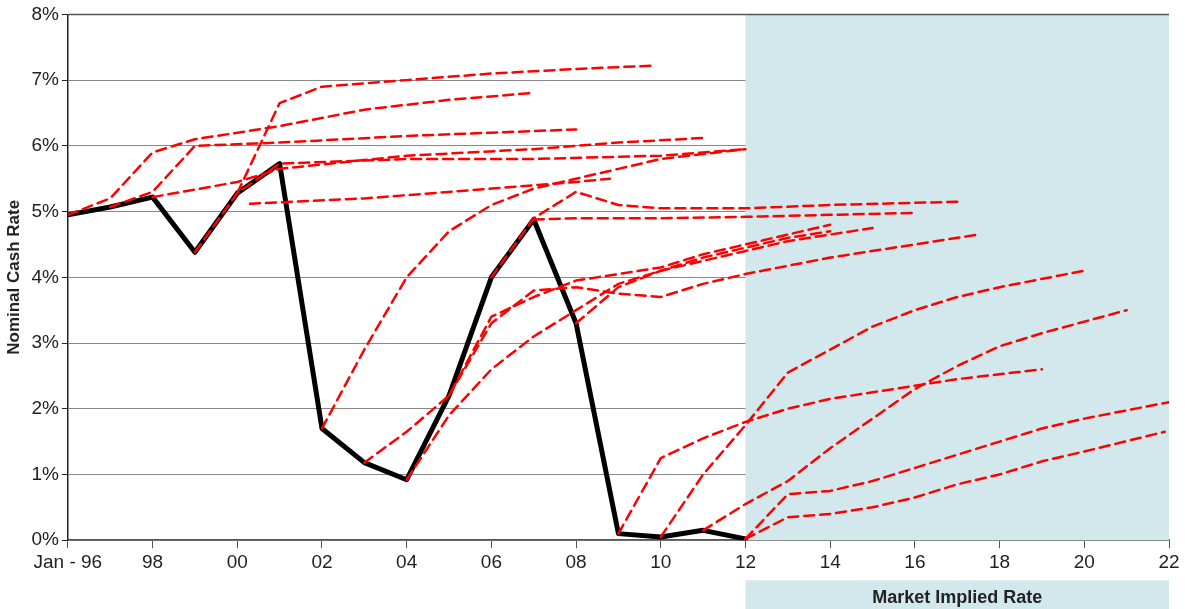  What do you see at coordinates (45, 276) in the screenshot?
I see `y-tick-label: 4%` at bounding box center [45, 276].